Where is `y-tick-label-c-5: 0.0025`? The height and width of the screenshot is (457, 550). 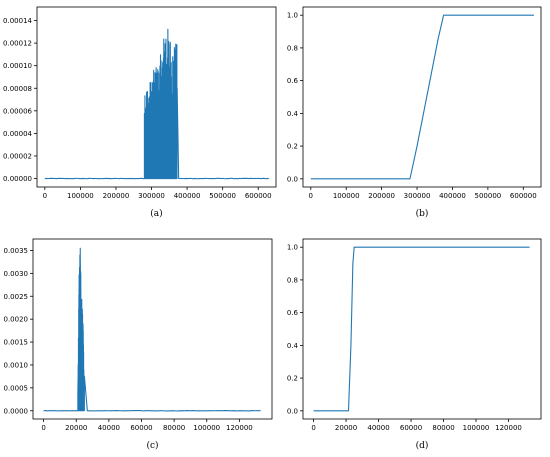
y-tick-label-c-5: 0.0025 is located at coordinates (16, 297).